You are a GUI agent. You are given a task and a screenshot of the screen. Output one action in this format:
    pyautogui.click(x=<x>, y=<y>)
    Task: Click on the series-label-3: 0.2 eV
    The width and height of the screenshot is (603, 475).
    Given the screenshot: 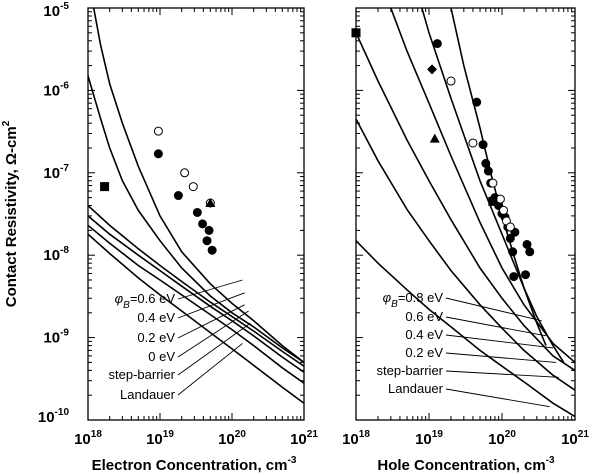 What is the action you would take?
    pyautogui.click(x=156, y=337)
    